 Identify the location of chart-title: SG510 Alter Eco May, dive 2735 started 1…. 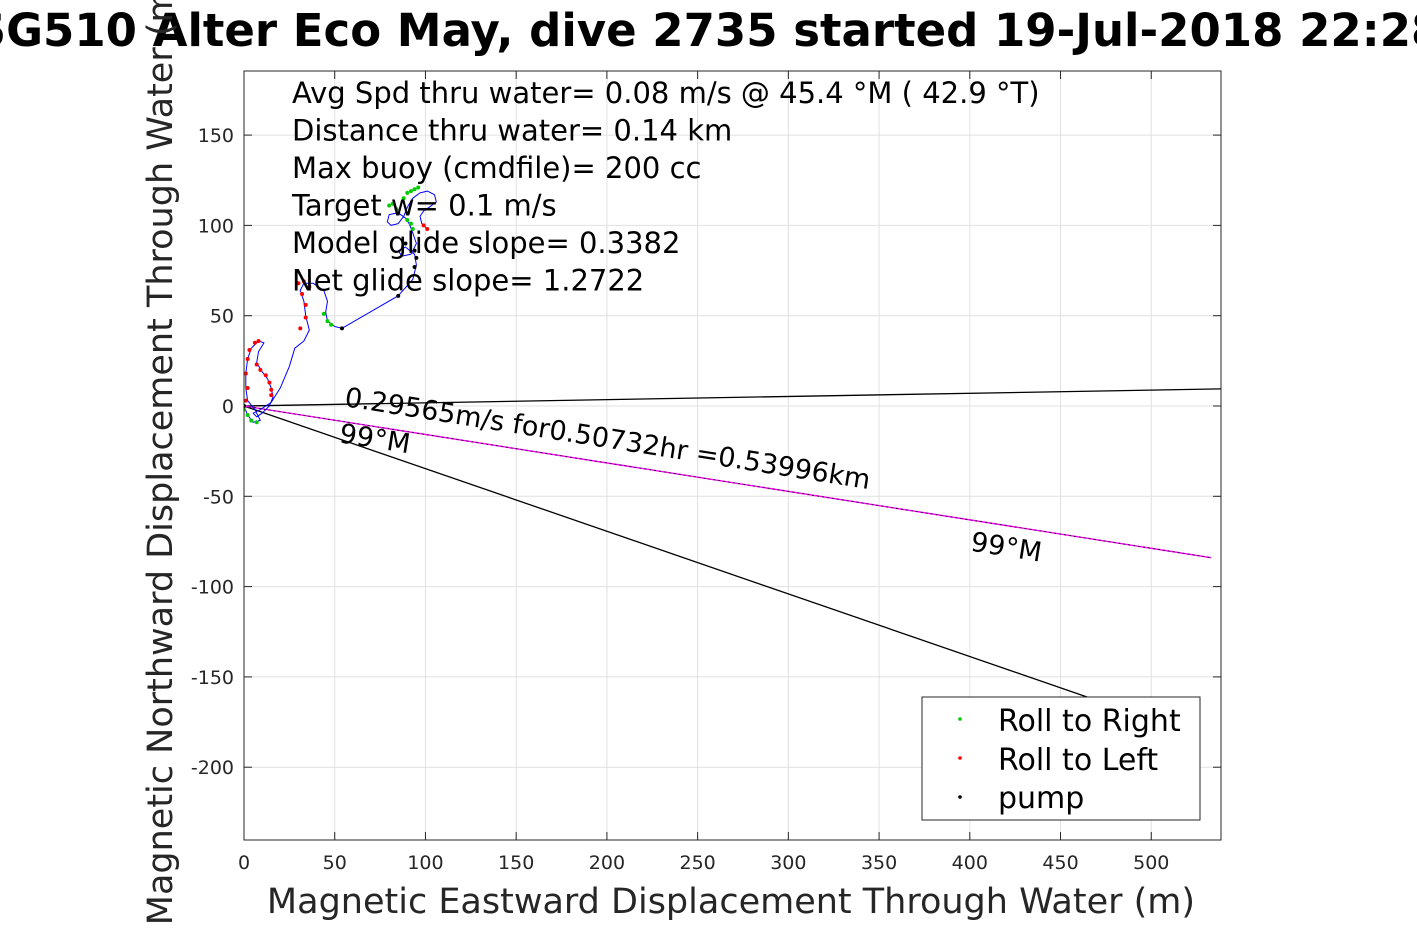
(708, 30).